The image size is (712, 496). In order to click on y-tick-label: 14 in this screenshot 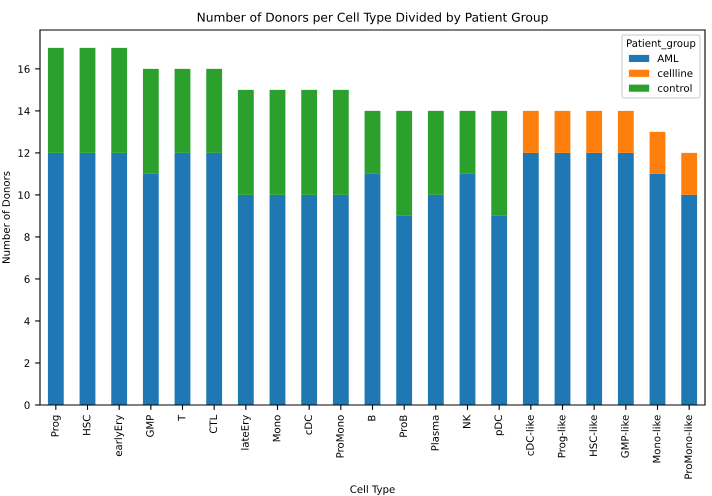, I will do `click(24, 111)`.